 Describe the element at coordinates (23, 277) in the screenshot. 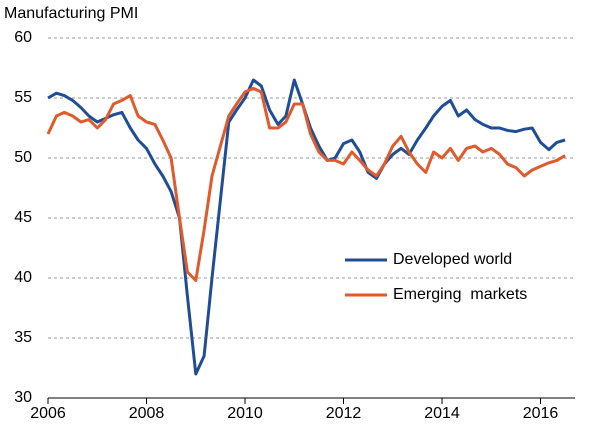

I see `y-tick-label: 40` at that location.